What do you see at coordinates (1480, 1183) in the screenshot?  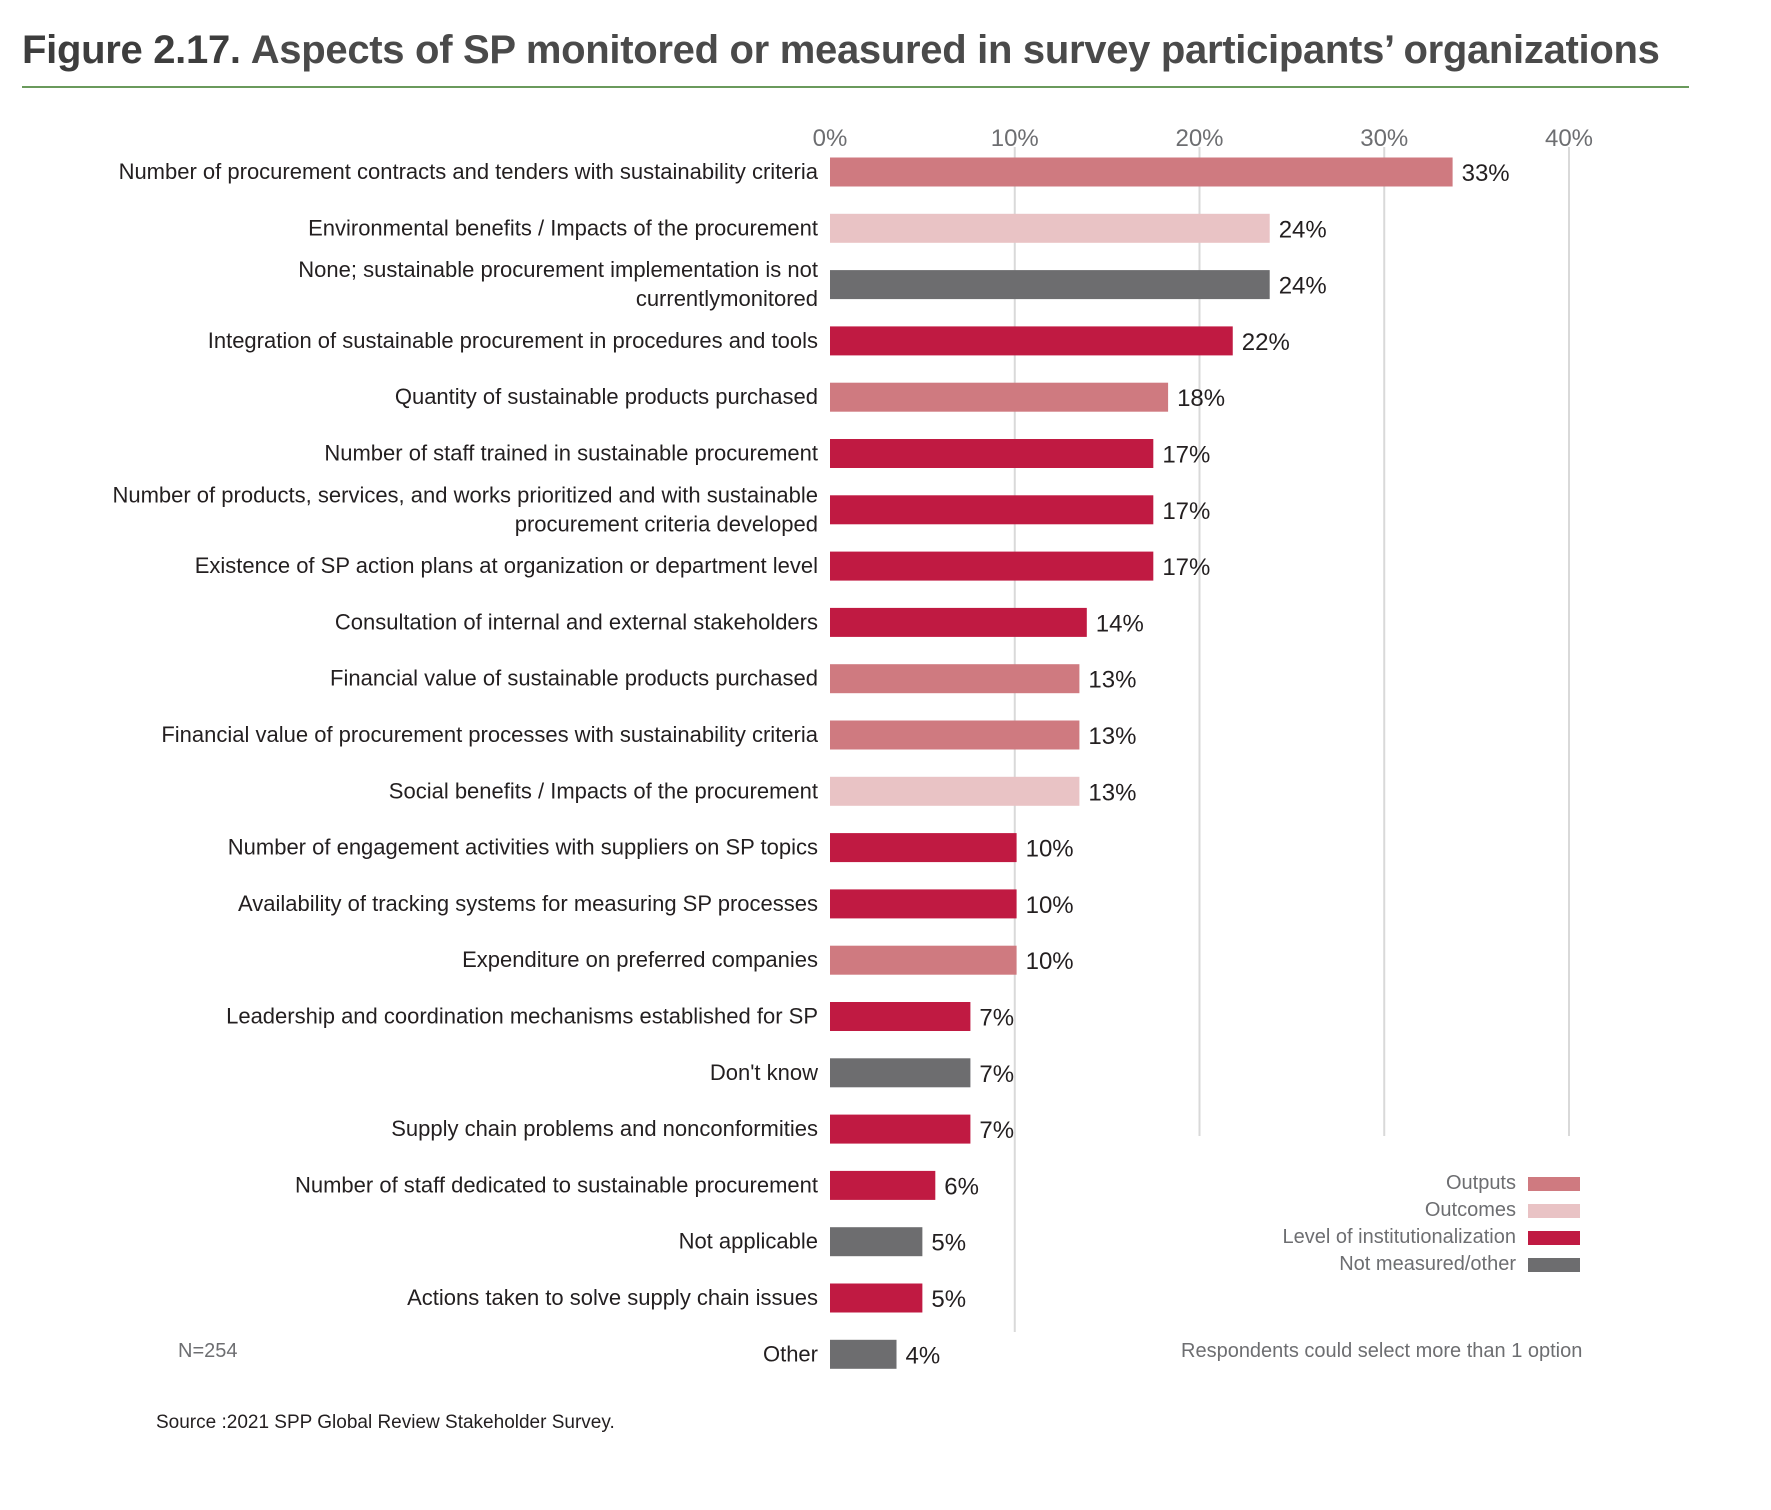 I see `legend-label-outputs: Outputs` at bounding box center [1480, 1183].